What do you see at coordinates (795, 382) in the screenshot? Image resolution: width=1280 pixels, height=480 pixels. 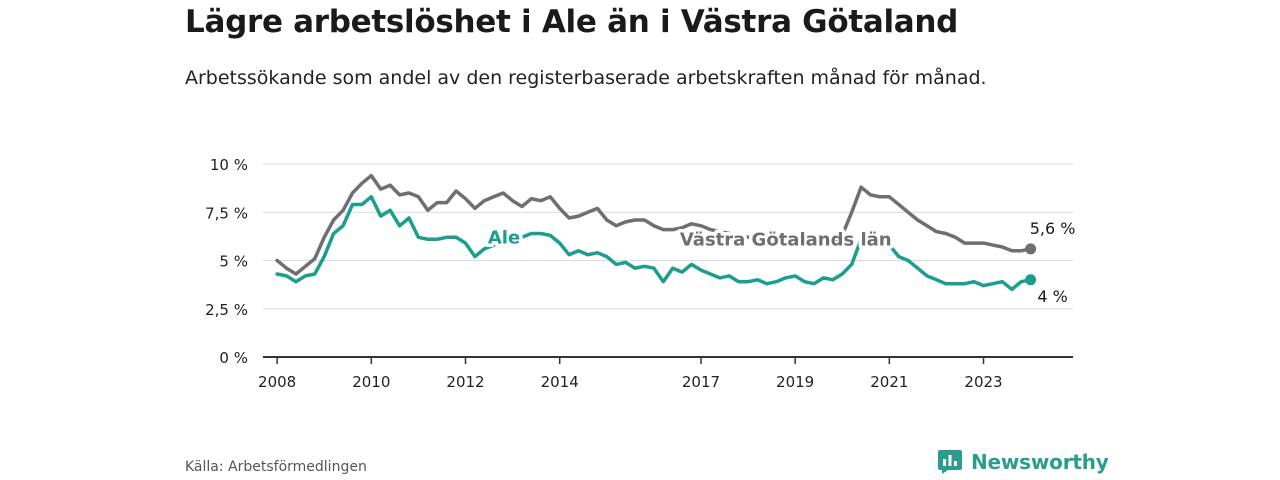 I see `x-tick-label: 2019` at bounding box center [795, 382].